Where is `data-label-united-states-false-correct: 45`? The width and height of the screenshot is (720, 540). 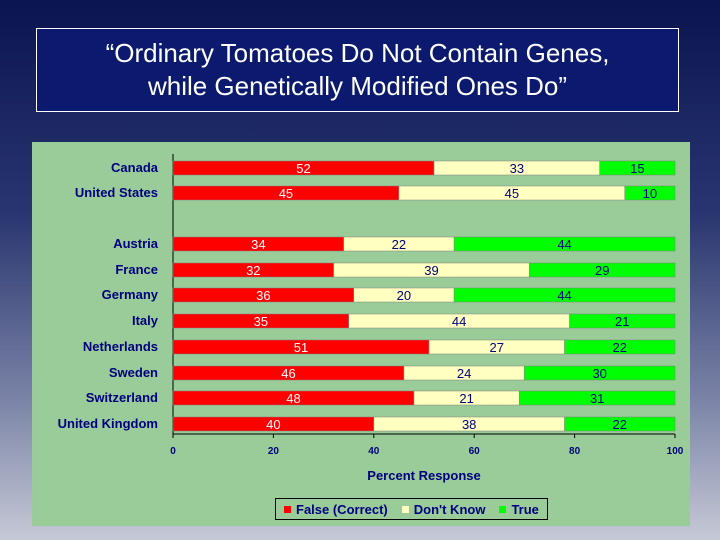
data-label-united-states-false-correct: 45 is located at coordinates (286, 193).